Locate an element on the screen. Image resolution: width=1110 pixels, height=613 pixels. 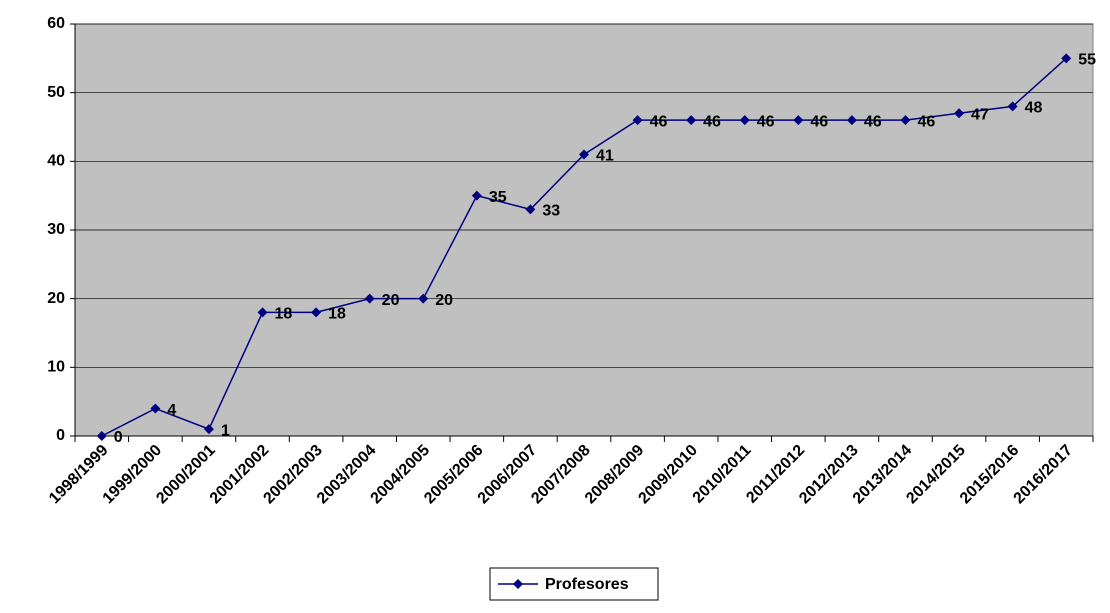
data-label: 55 is located at coordinates (1087, 60).